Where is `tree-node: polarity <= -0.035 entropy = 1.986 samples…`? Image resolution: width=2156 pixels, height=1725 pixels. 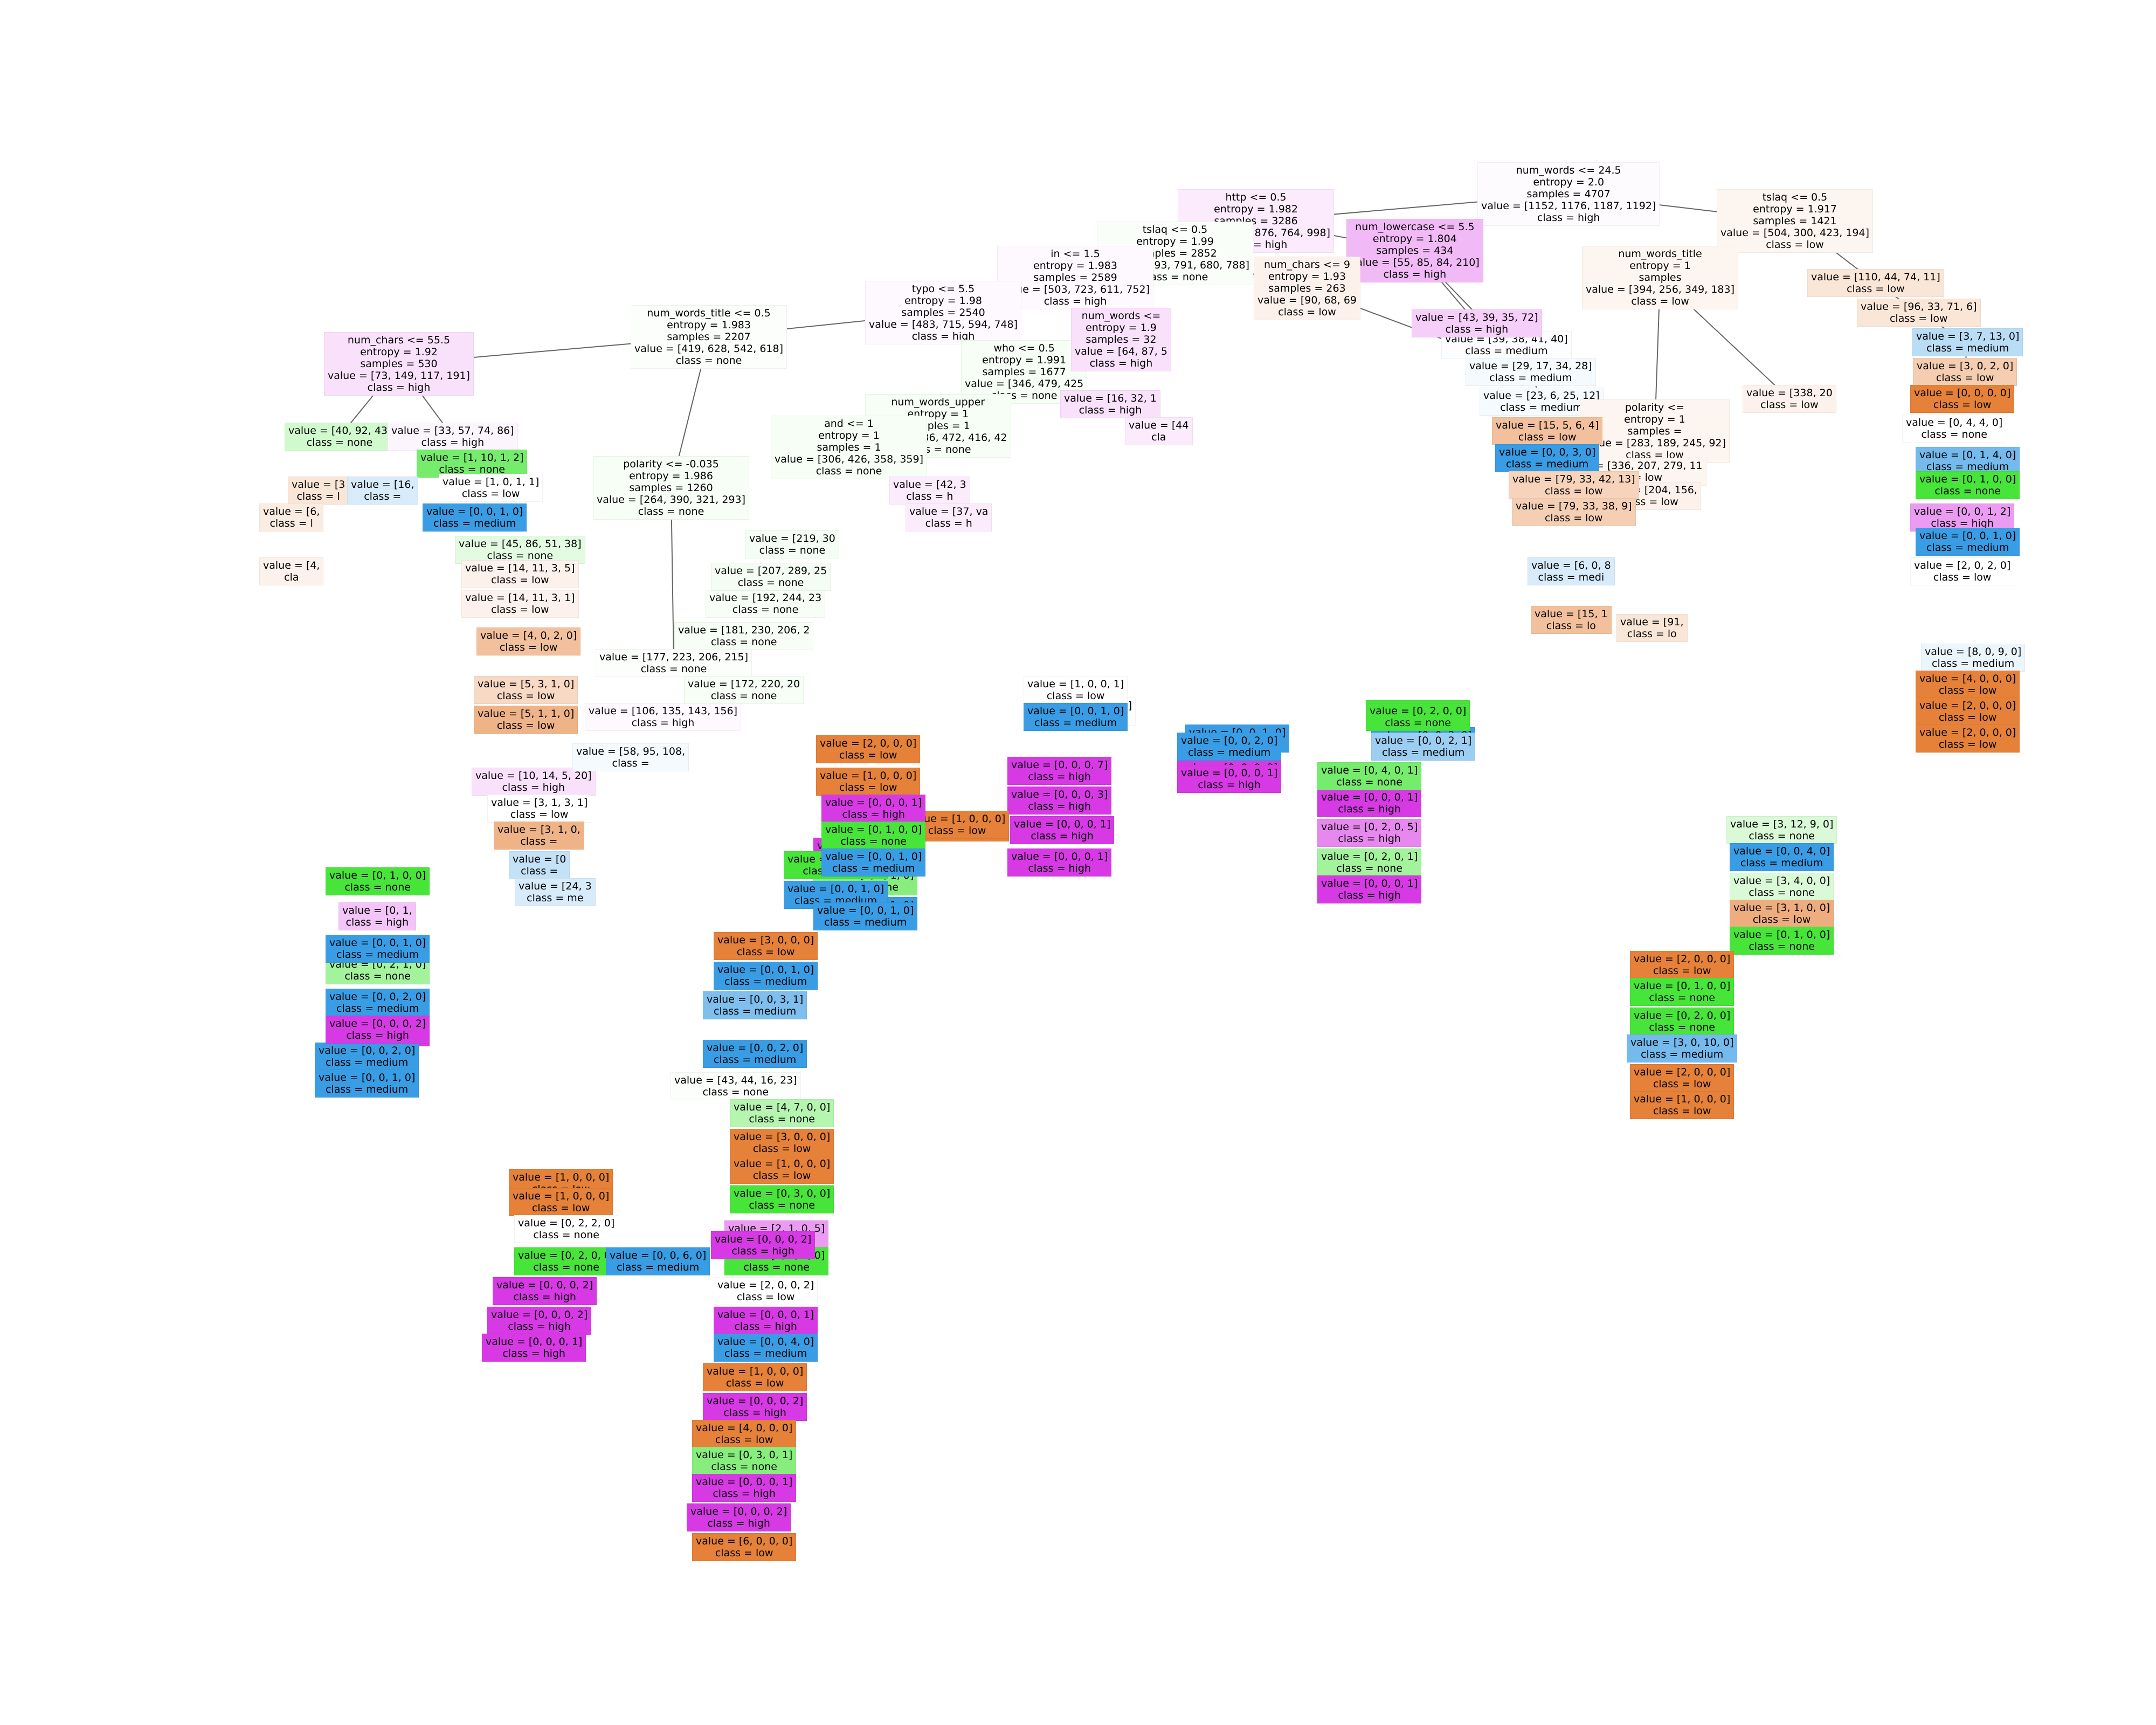 tree-node: polarity <= -0.035 entropy = 1.986 samples… is located at coordinates (671, 488).